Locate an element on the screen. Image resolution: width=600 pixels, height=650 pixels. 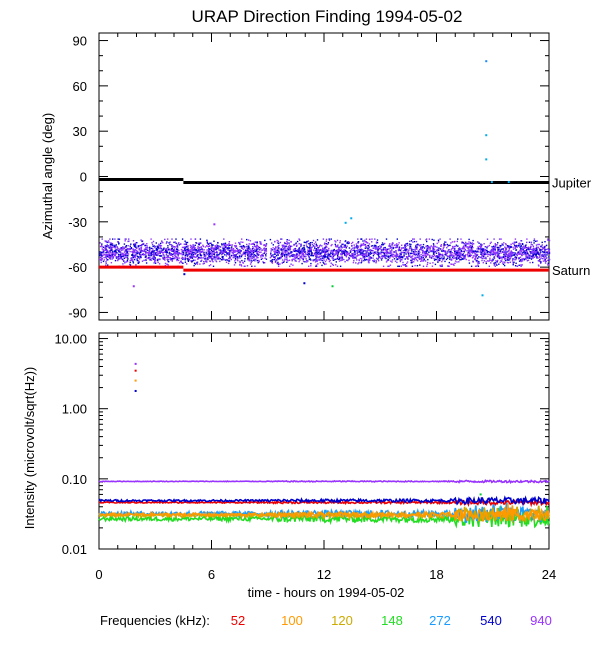
legend-label: Frequencies (kHz): is located at coordinates (155, 620).